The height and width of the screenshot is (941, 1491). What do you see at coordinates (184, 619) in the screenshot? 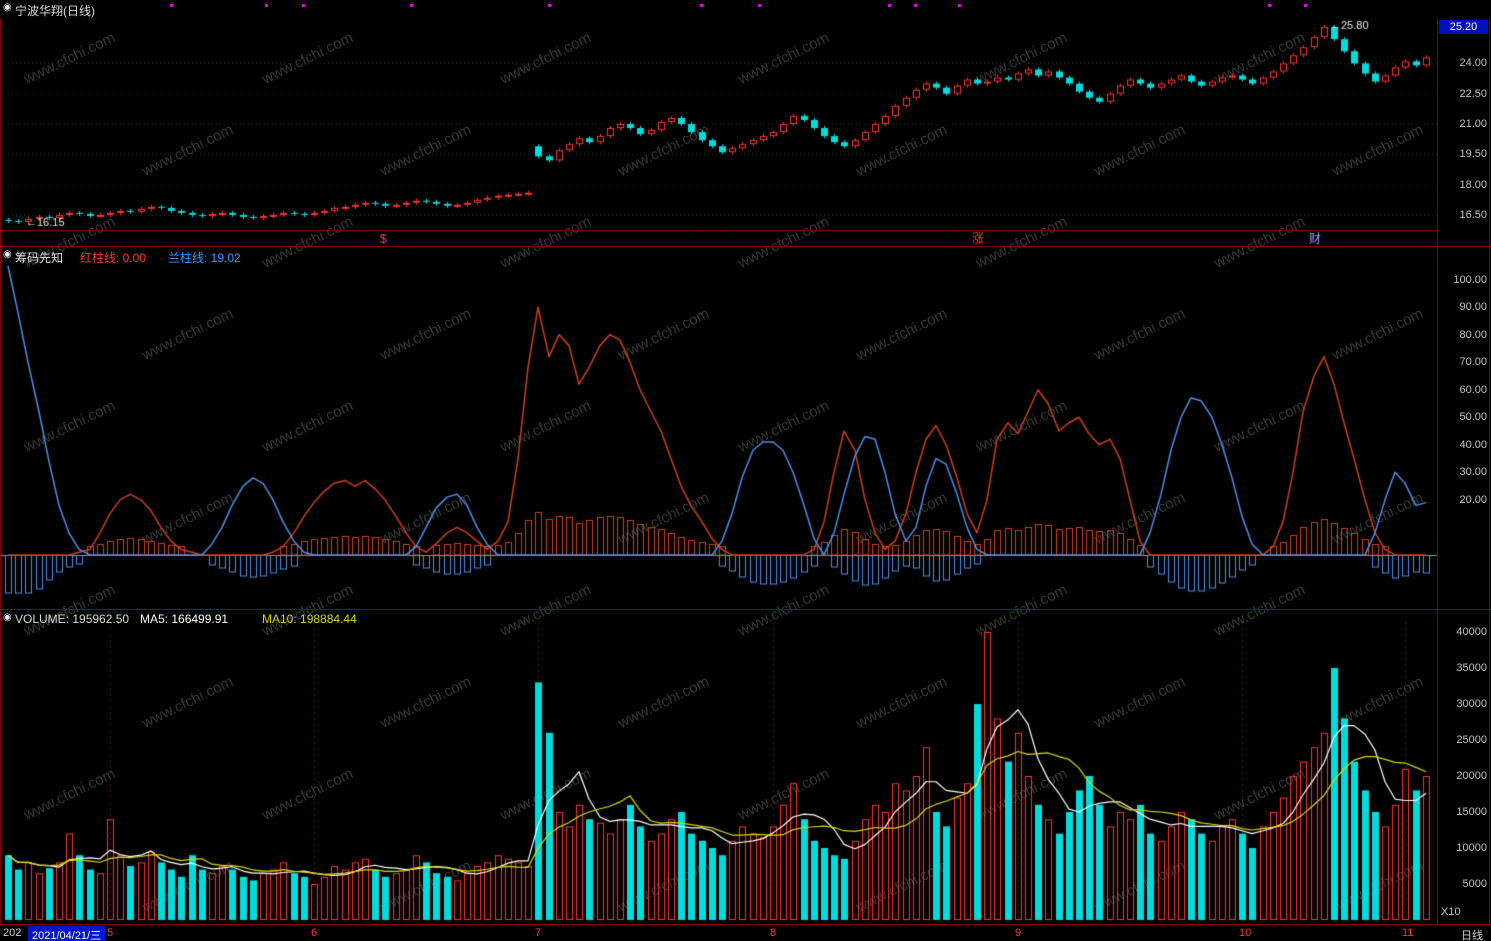
I see `ma5-value: MA5: 166499.91` at bounding box center [184, 619].